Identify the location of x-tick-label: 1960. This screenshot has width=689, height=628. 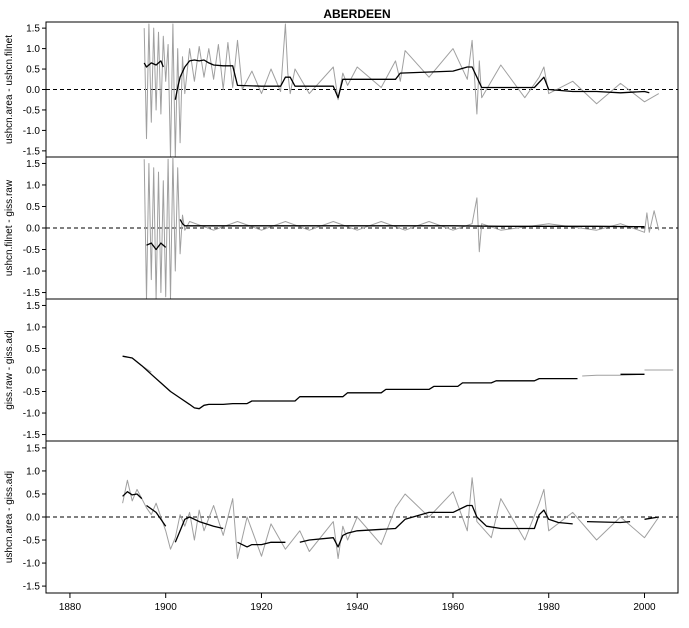
(453, 607).